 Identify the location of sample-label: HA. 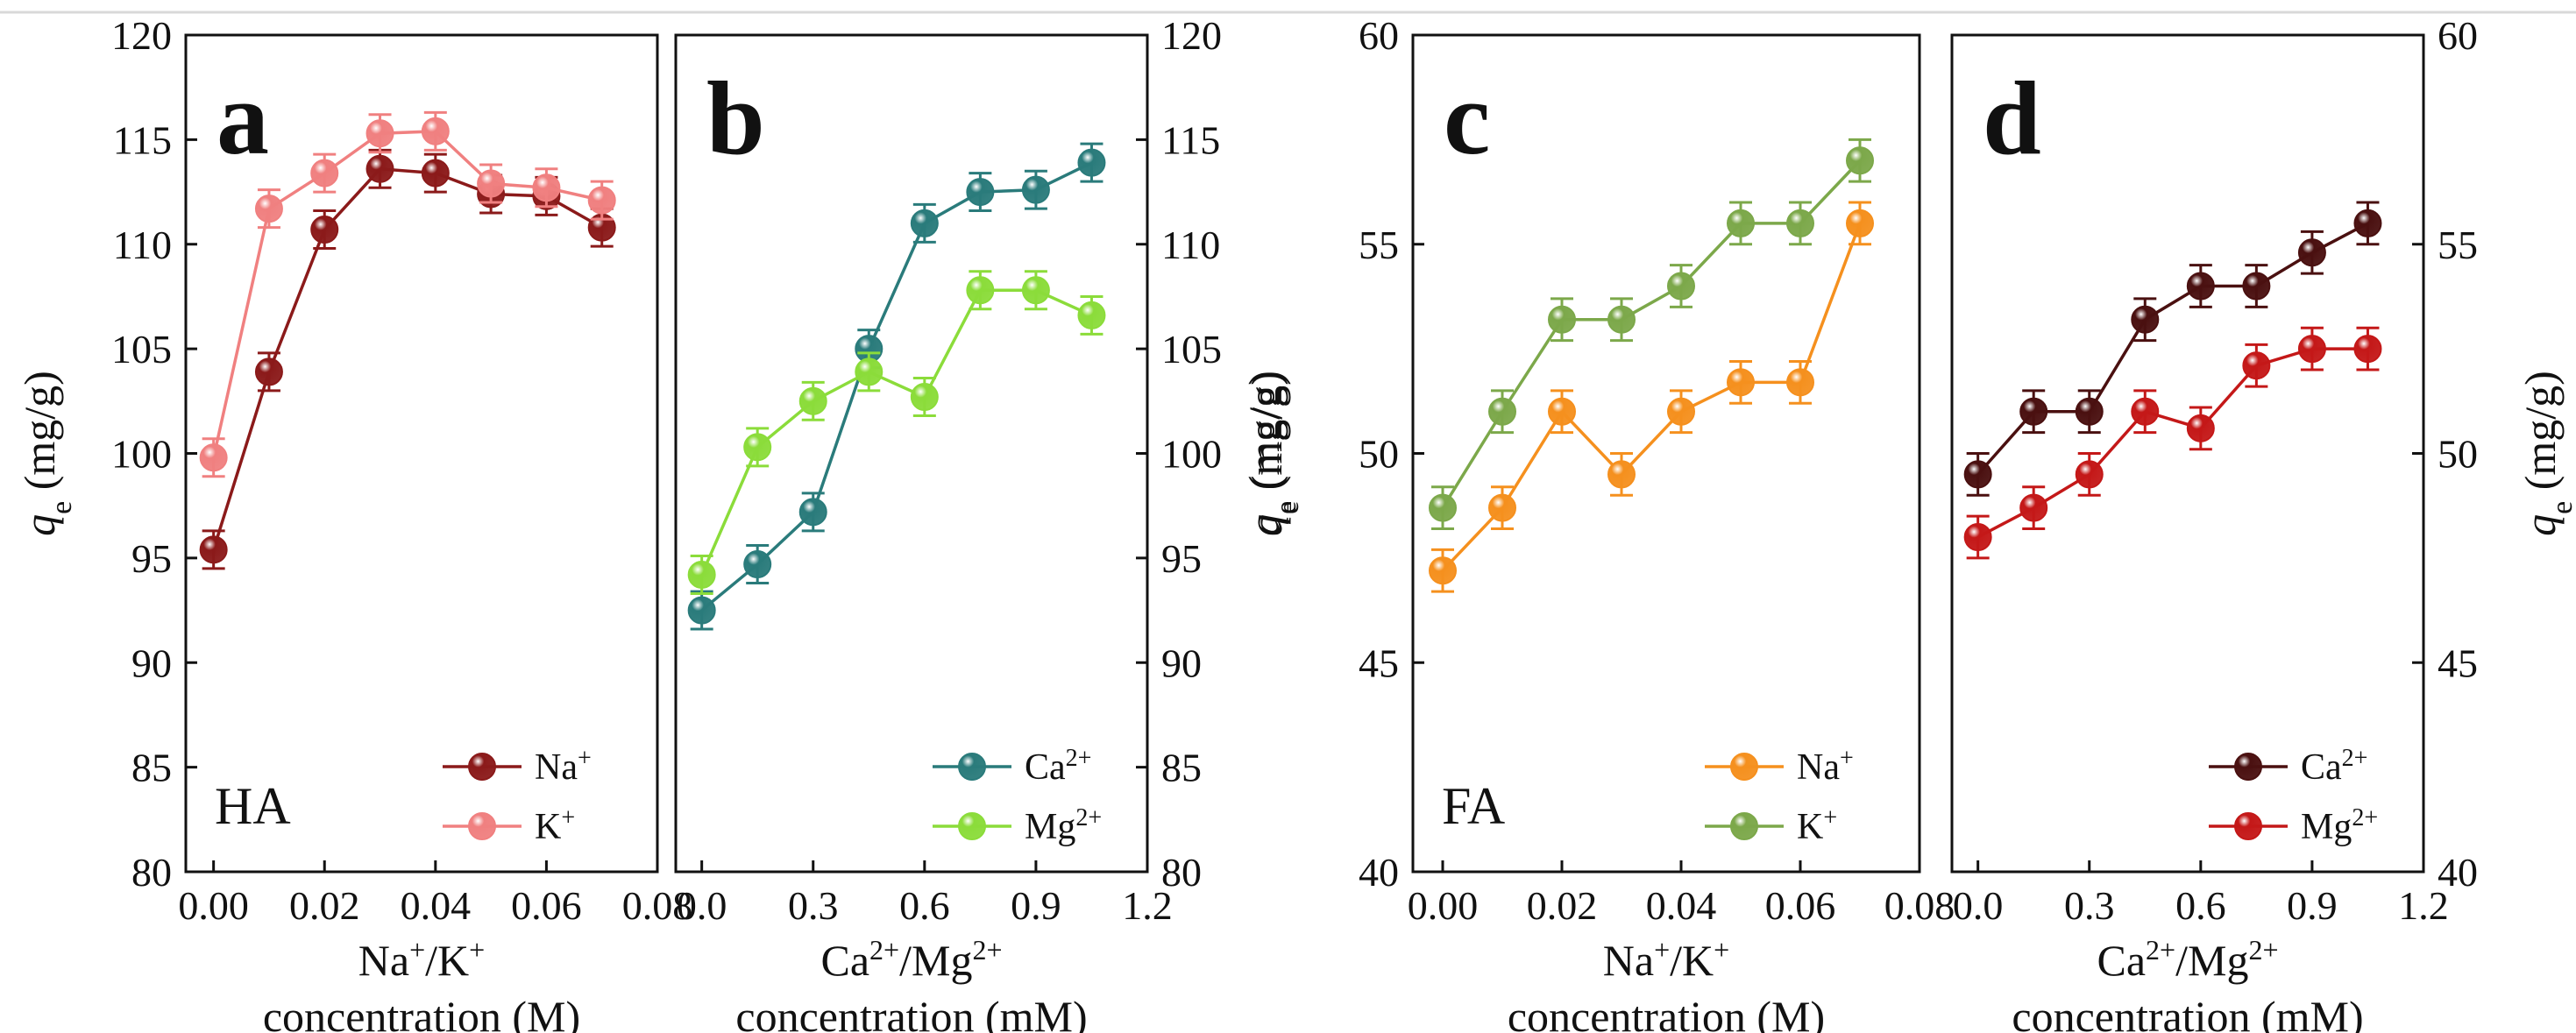
(253, 806).